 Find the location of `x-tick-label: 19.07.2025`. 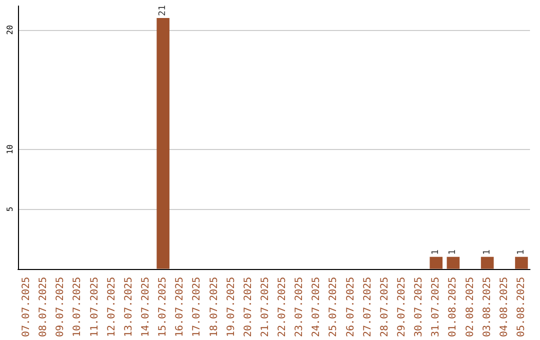

x-tick-label: 19.07.2025 is located at coordinates (231, 307).